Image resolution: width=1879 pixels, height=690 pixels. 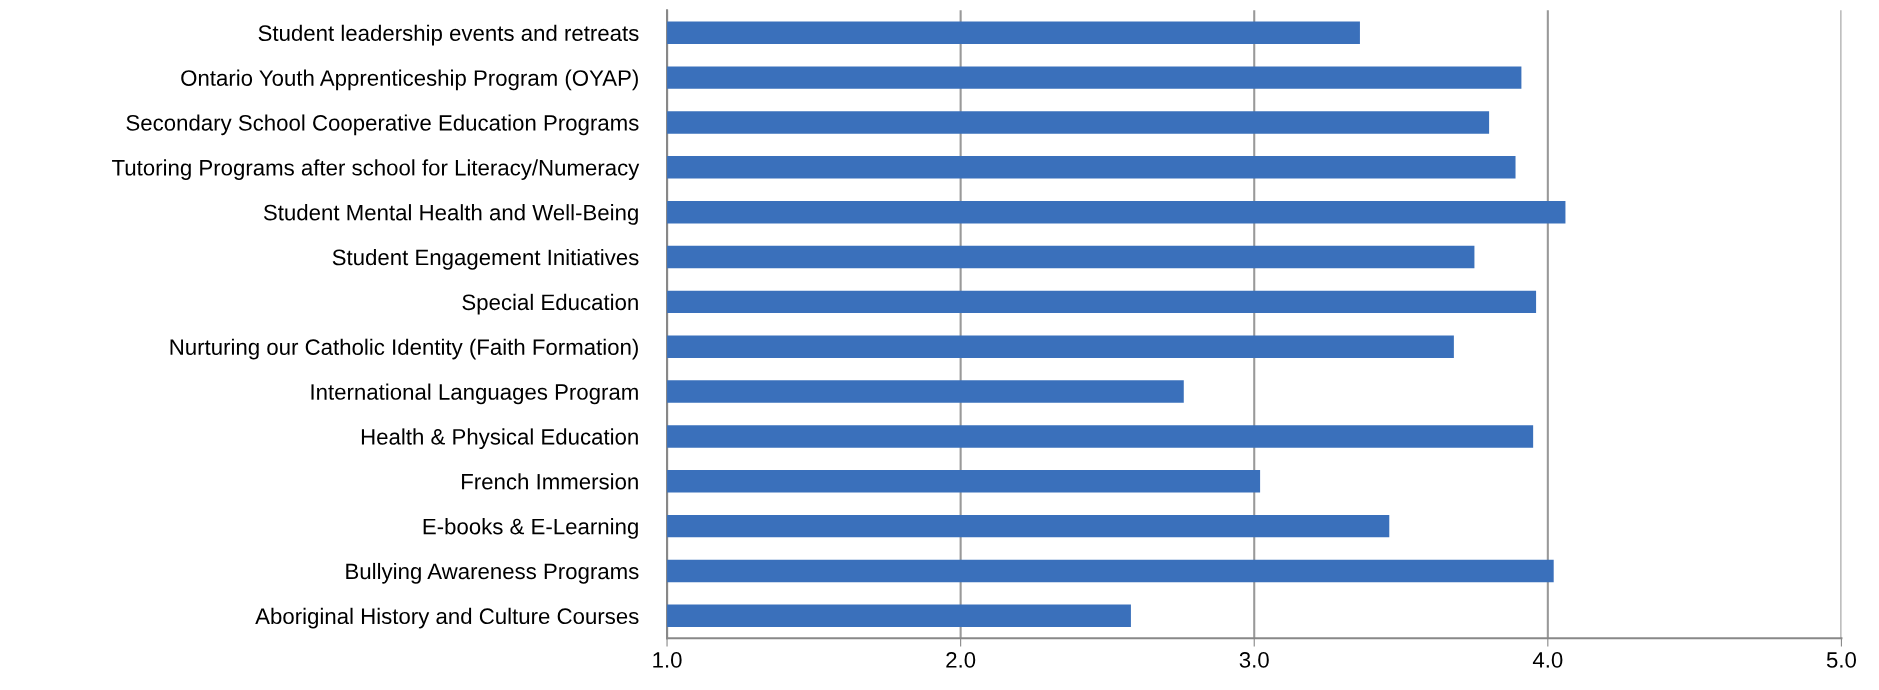 What do you see at coordinates (550, 304) in the screenshot?
I see `y-tick-label: Special Education` at bounding box center [550, 304].